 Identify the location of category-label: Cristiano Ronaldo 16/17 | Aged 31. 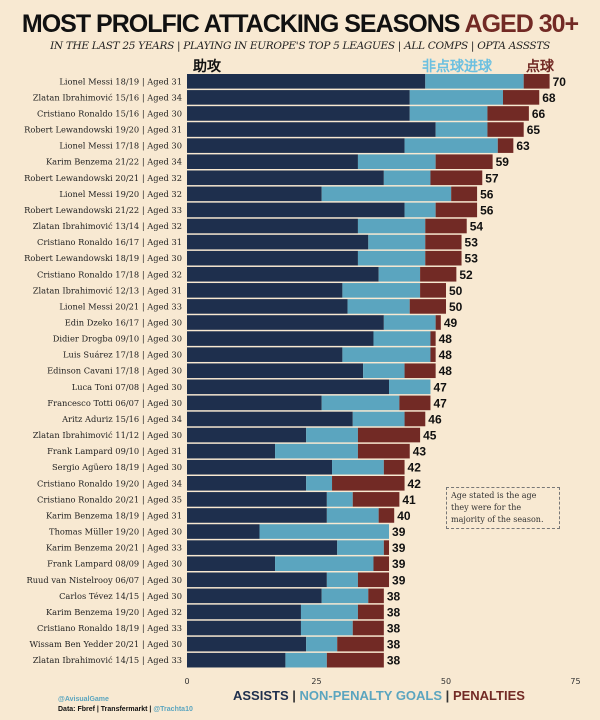
(109, 242).